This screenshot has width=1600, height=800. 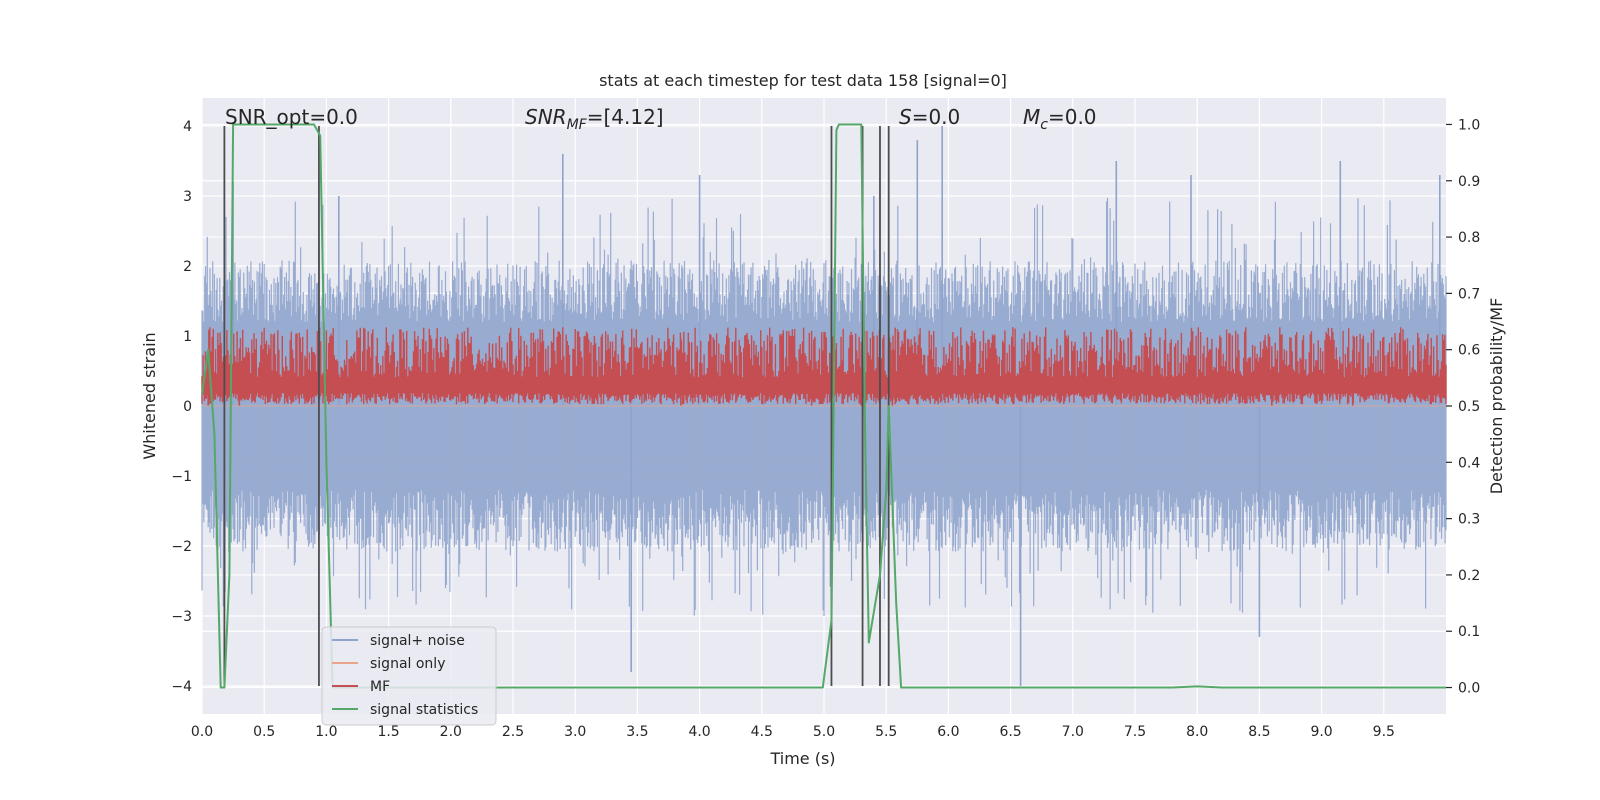 What do you see at coordinates (1384, 732) in the screenshot?
I see `x-tick-label: 9.5` at bounding box center [1384, 732].